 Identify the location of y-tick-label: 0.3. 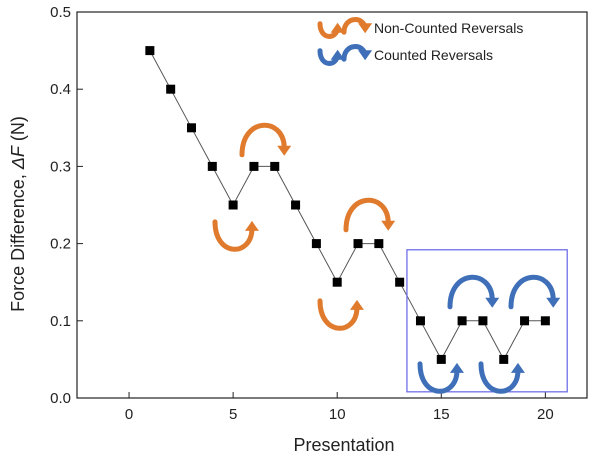
(60, 166).